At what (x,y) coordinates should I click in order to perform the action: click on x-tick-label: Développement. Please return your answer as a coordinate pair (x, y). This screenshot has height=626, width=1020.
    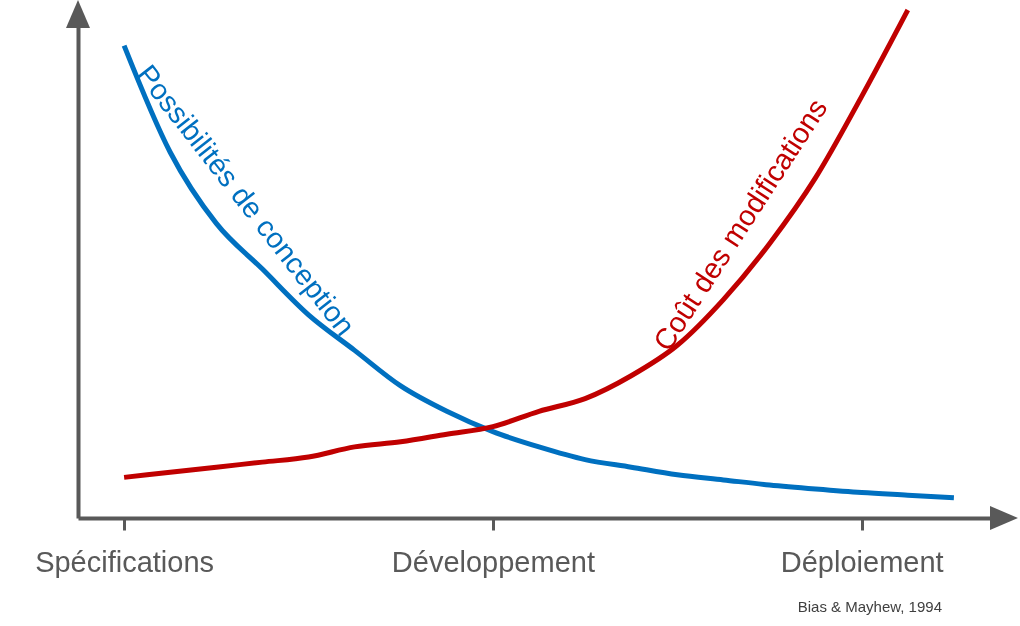
    Looking at the image, I should click on (493, 561).